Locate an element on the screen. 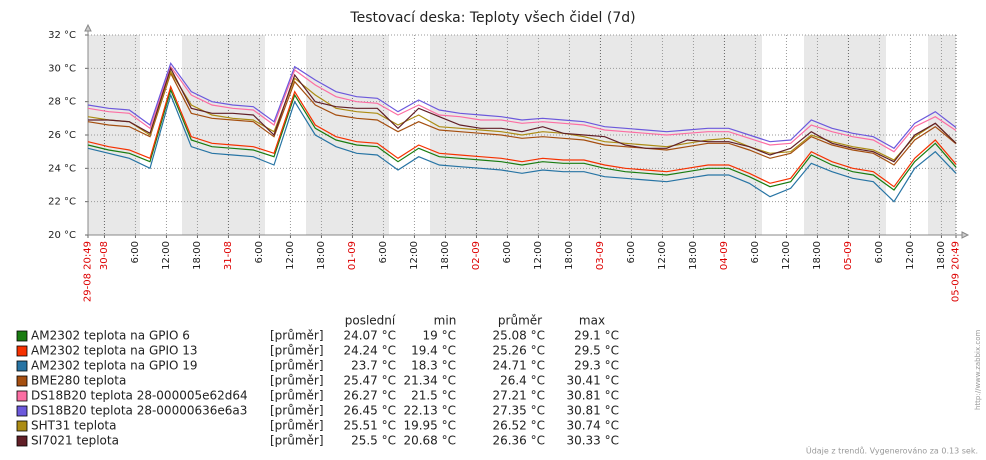  x-tick-label: 02-09 is located at coordinates (476, 255).